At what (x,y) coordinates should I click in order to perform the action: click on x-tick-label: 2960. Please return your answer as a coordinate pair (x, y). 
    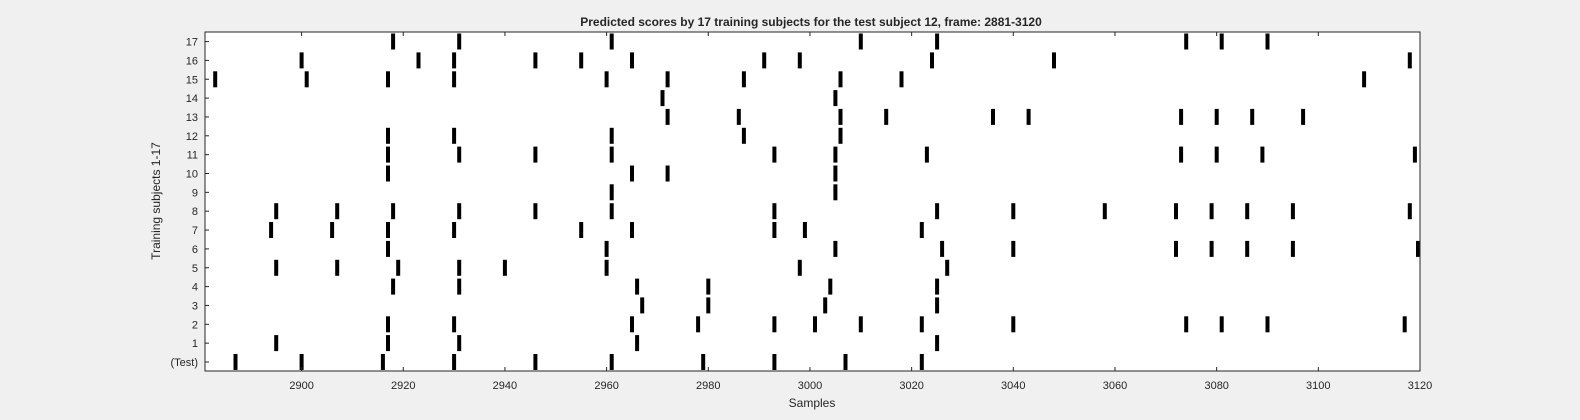
    Looking at the image, I should click on (606, 386).